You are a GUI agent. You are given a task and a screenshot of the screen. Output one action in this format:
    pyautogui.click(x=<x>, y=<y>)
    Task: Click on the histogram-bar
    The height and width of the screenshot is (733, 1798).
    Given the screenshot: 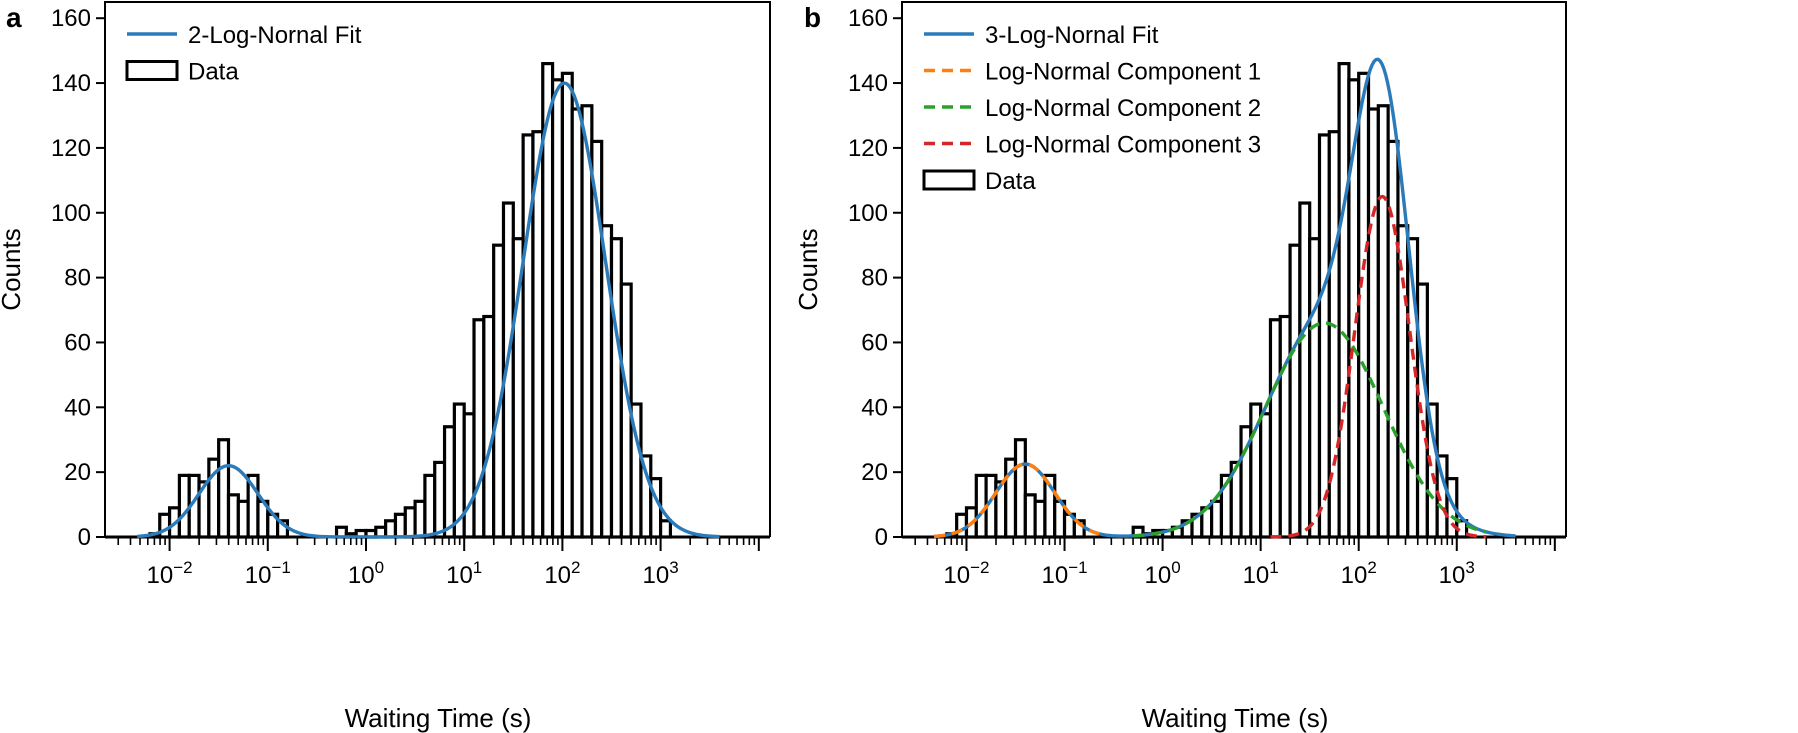 What is the action you would take?
    pyautogui.click(x=665, y=529)
    